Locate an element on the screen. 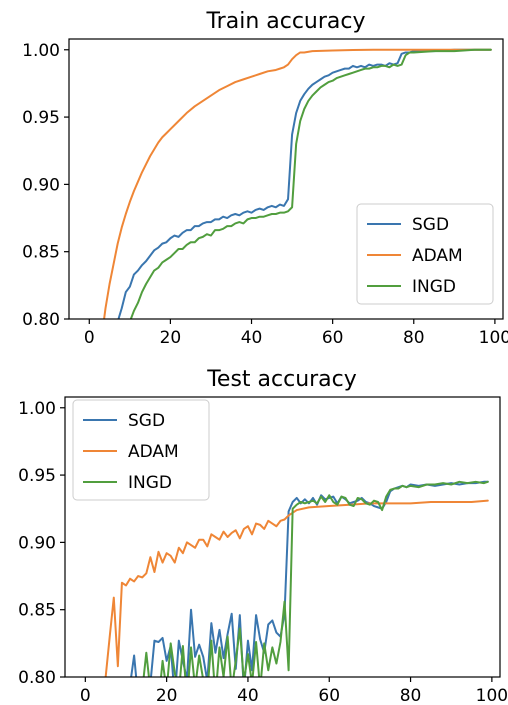 The height and width of the screenshot is (705, 508). chart-title: Train accuracy is located at coordinates (285, 21).